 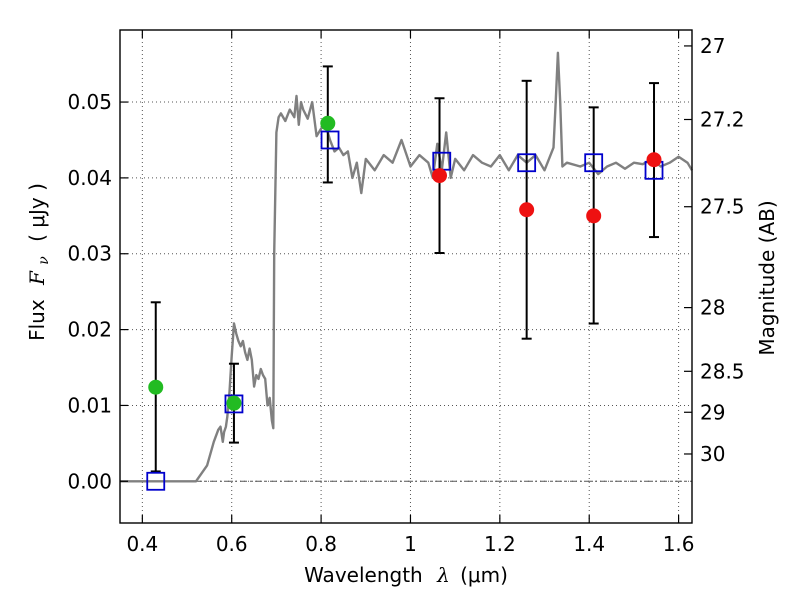 What do you see at coordinates (712, 46) in the screenshot?
I see `right-tick-label: 27` at bounding box center [712, 46].